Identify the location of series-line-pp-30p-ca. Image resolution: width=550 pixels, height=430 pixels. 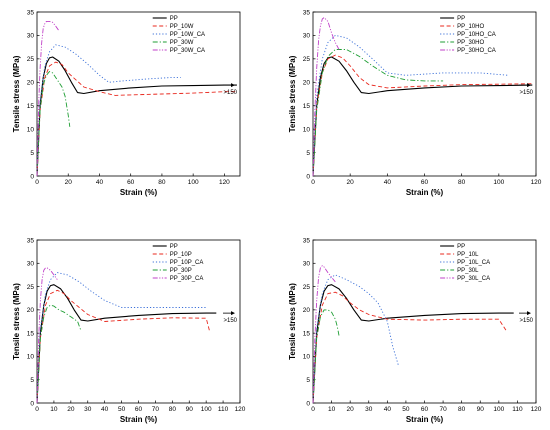
(47, 335).